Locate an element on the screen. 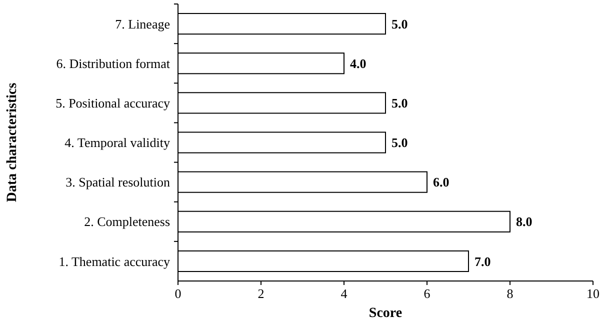  y-tick-label: 6. Distribution format is located at coordinates (113, 63).